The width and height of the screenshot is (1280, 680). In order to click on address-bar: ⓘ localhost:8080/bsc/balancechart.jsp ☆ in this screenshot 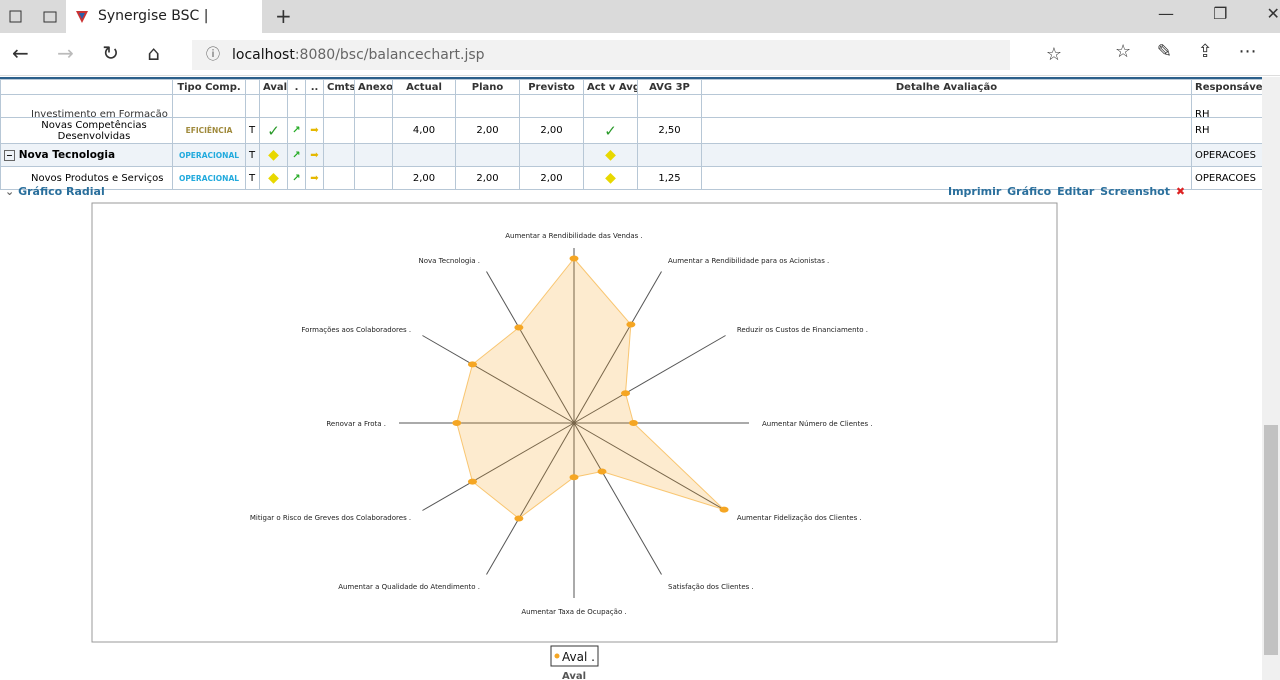, I will do `click(627, 55)`.